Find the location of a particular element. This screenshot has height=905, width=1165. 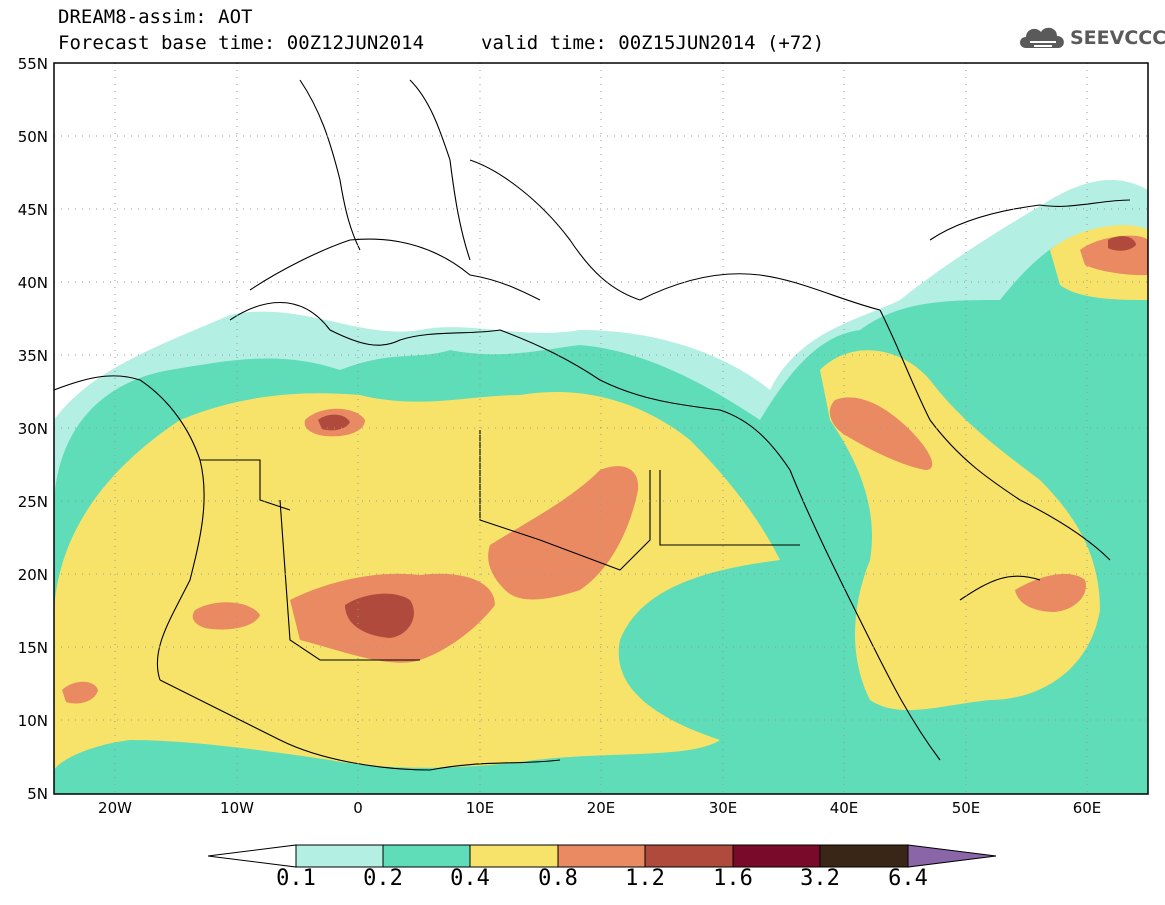

map-title: DREAM8-assim: AOT is located at coordinates (155, 17).